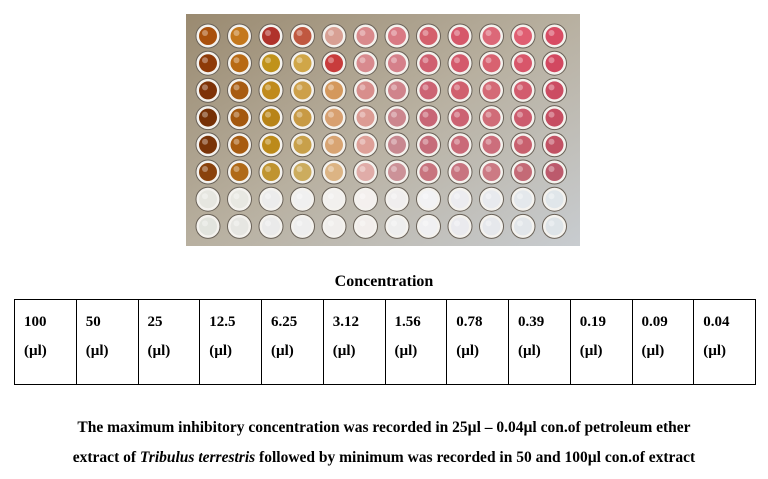 The height and width of the screenshot is (479, 768). Describe the element at coordinates (93, 322) in the screenshot. I see `concentration-value: 50` at that location.